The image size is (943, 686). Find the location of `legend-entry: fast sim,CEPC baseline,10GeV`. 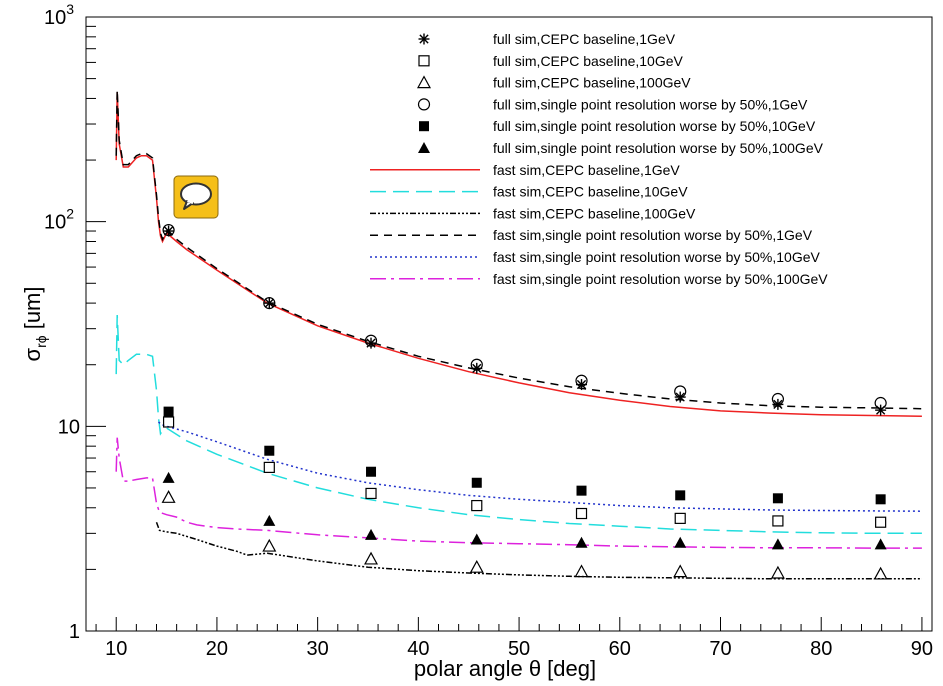

legend-entry: fast sim,CEPC baseline,10GeV is located at coordinates (529, 192).